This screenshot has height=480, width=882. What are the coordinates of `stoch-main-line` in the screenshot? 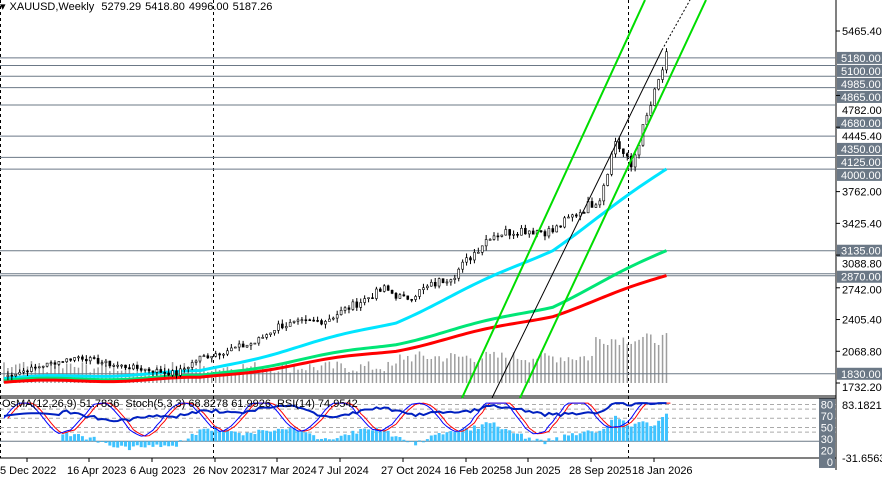 It's located at (335, 419).